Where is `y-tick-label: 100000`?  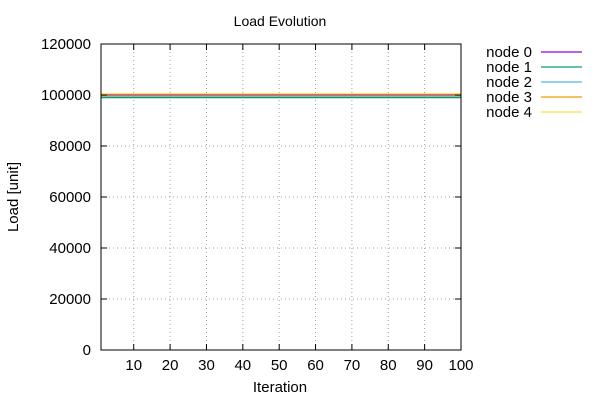
y-tick-label: 100000 is located at coordinates (66, 95).